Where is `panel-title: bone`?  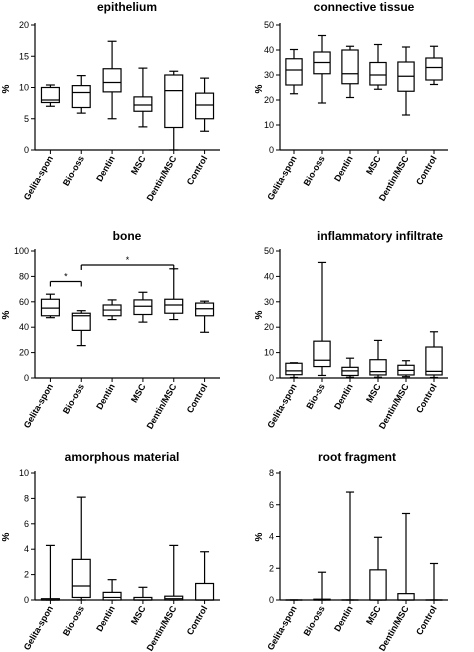
panel-title: bone is located at coordinates (127, 236).